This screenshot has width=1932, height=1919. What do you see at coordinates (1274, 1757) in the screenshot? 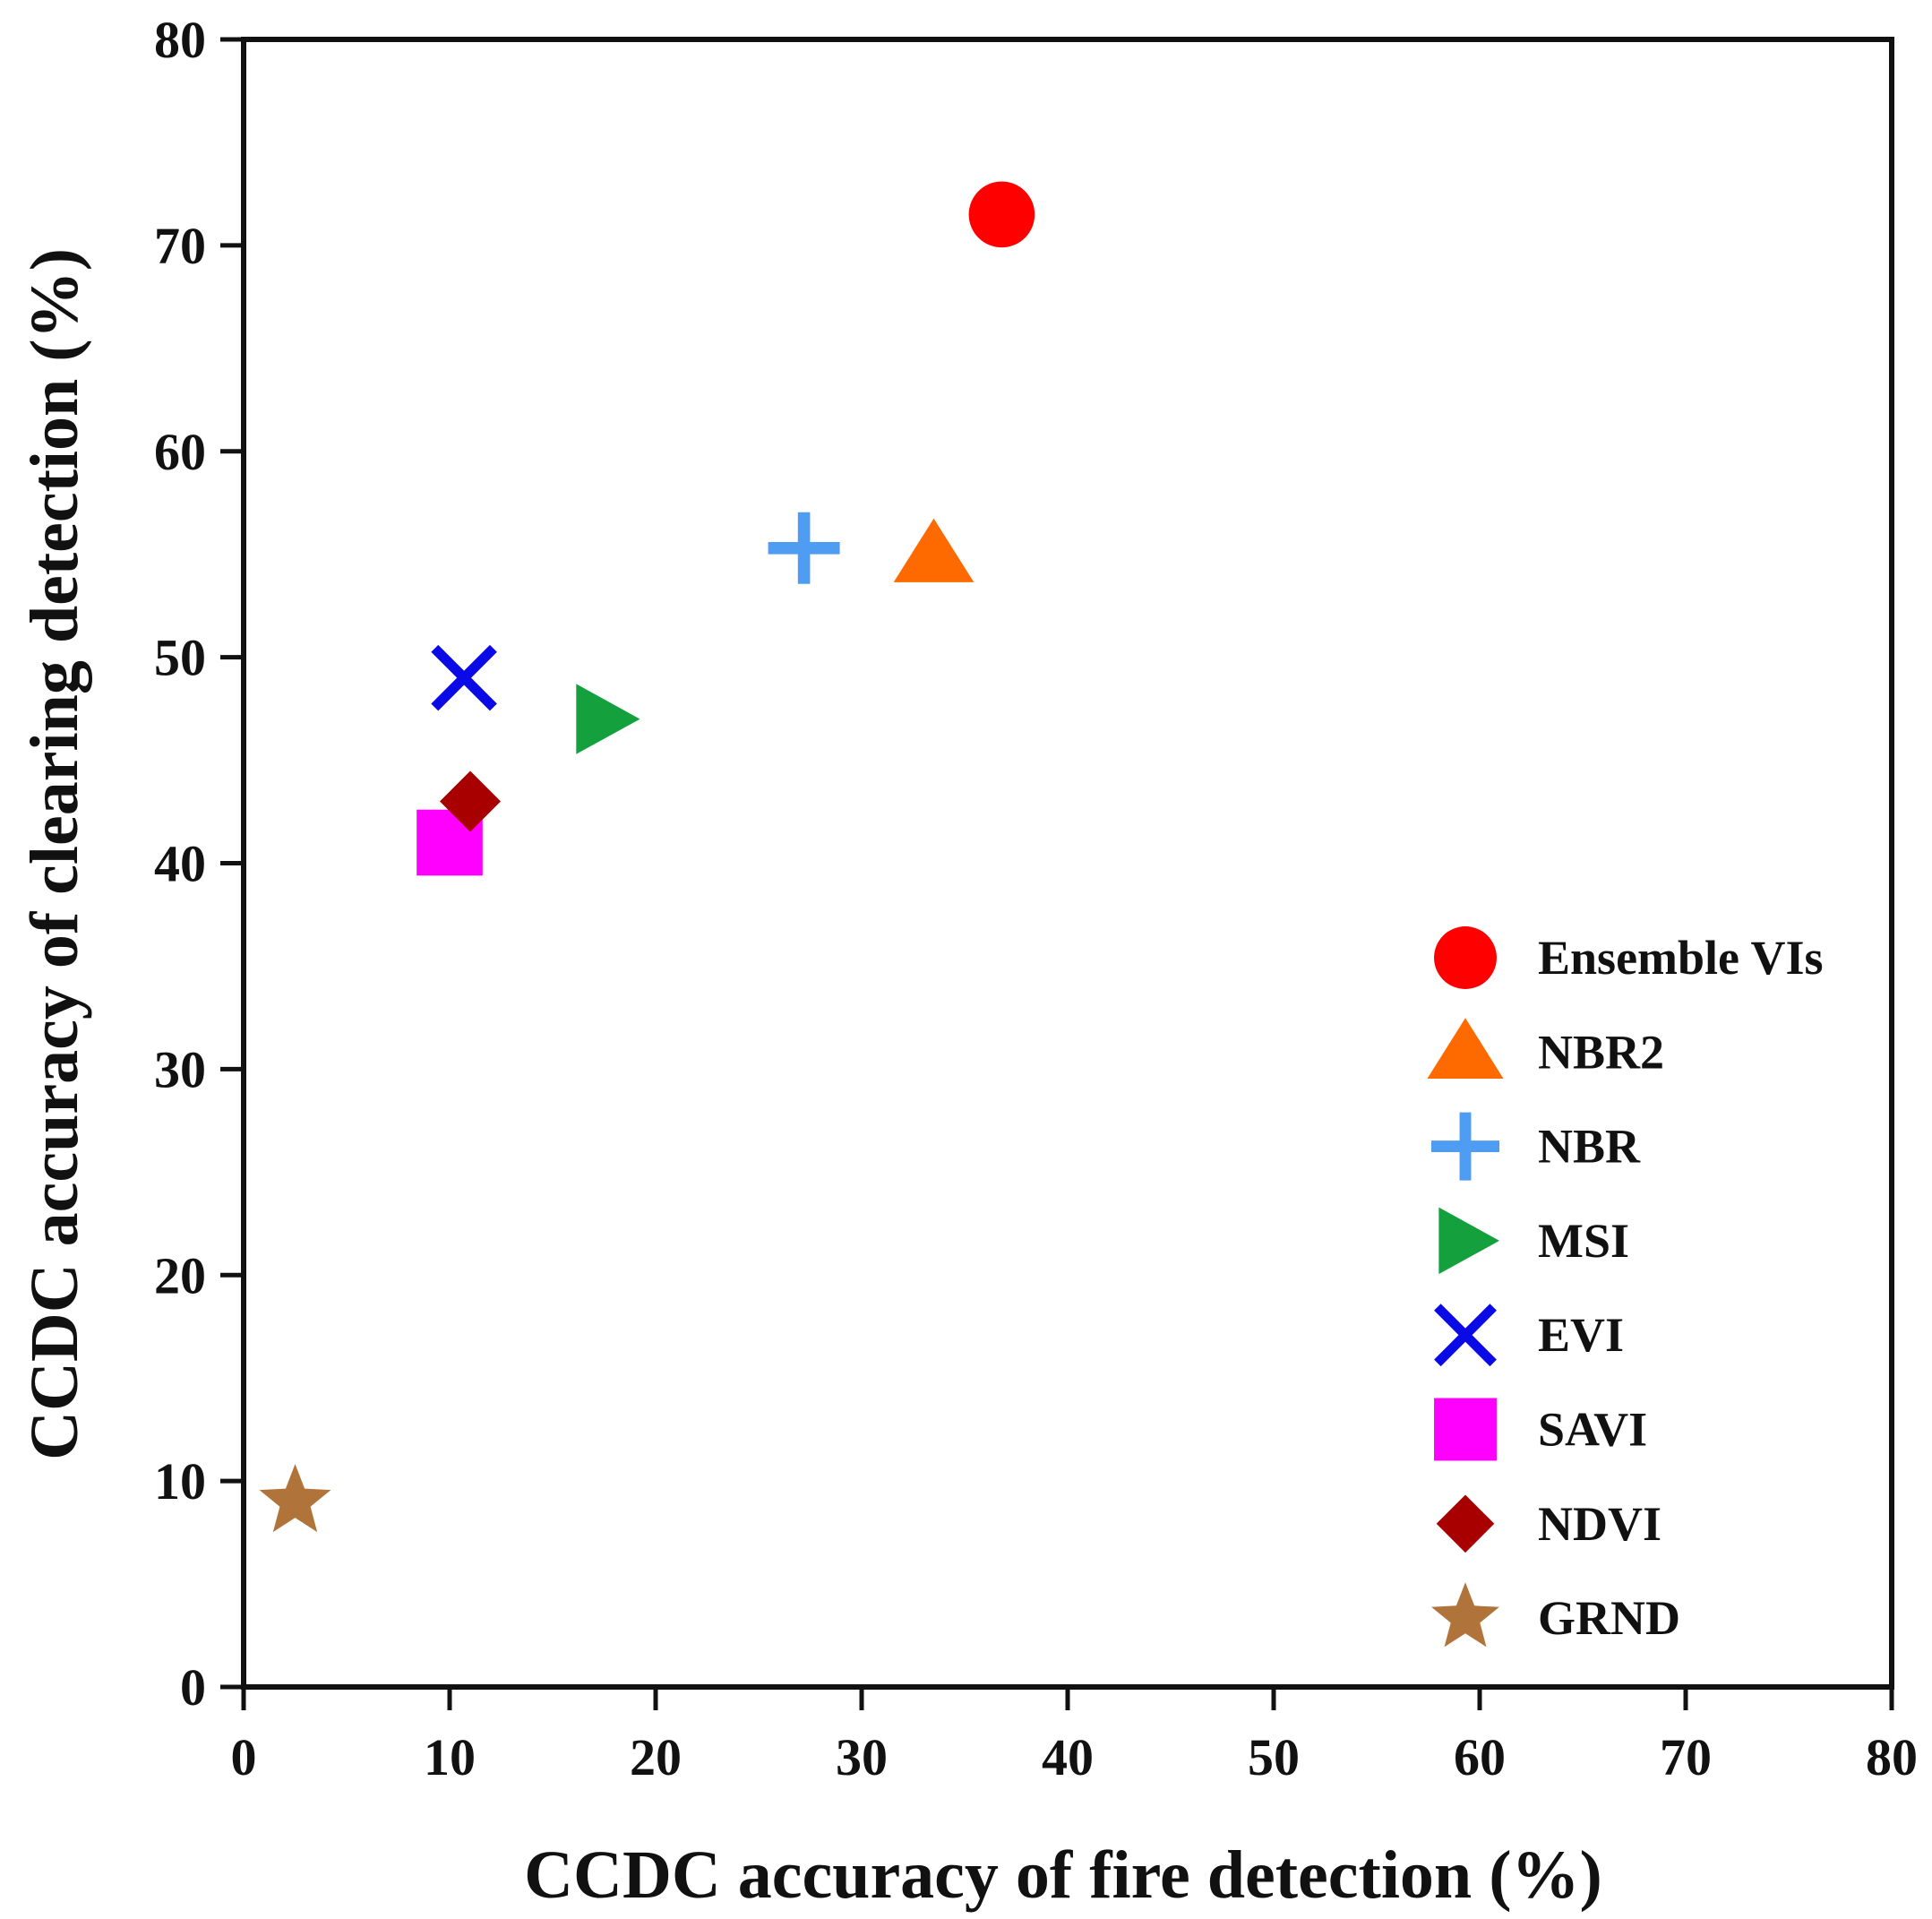
I see `x-tick-label: 50` at bounding box center [1274, 1757].